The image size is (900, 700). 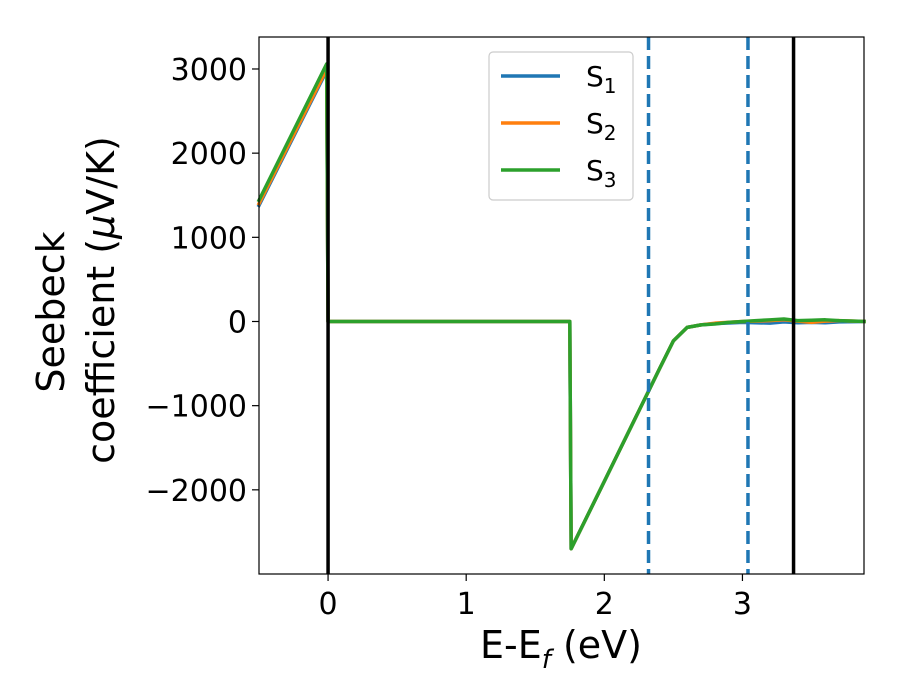 I want to click on y-tick-label: 3000, so click(x=209, y=70).